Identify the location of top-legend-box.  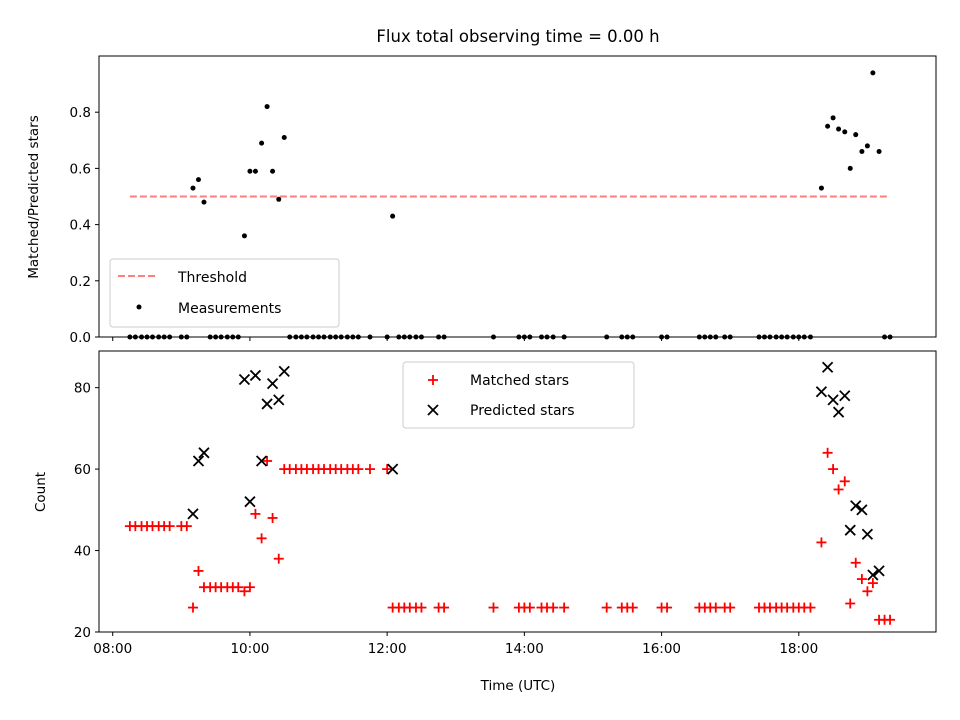
(224, 293).